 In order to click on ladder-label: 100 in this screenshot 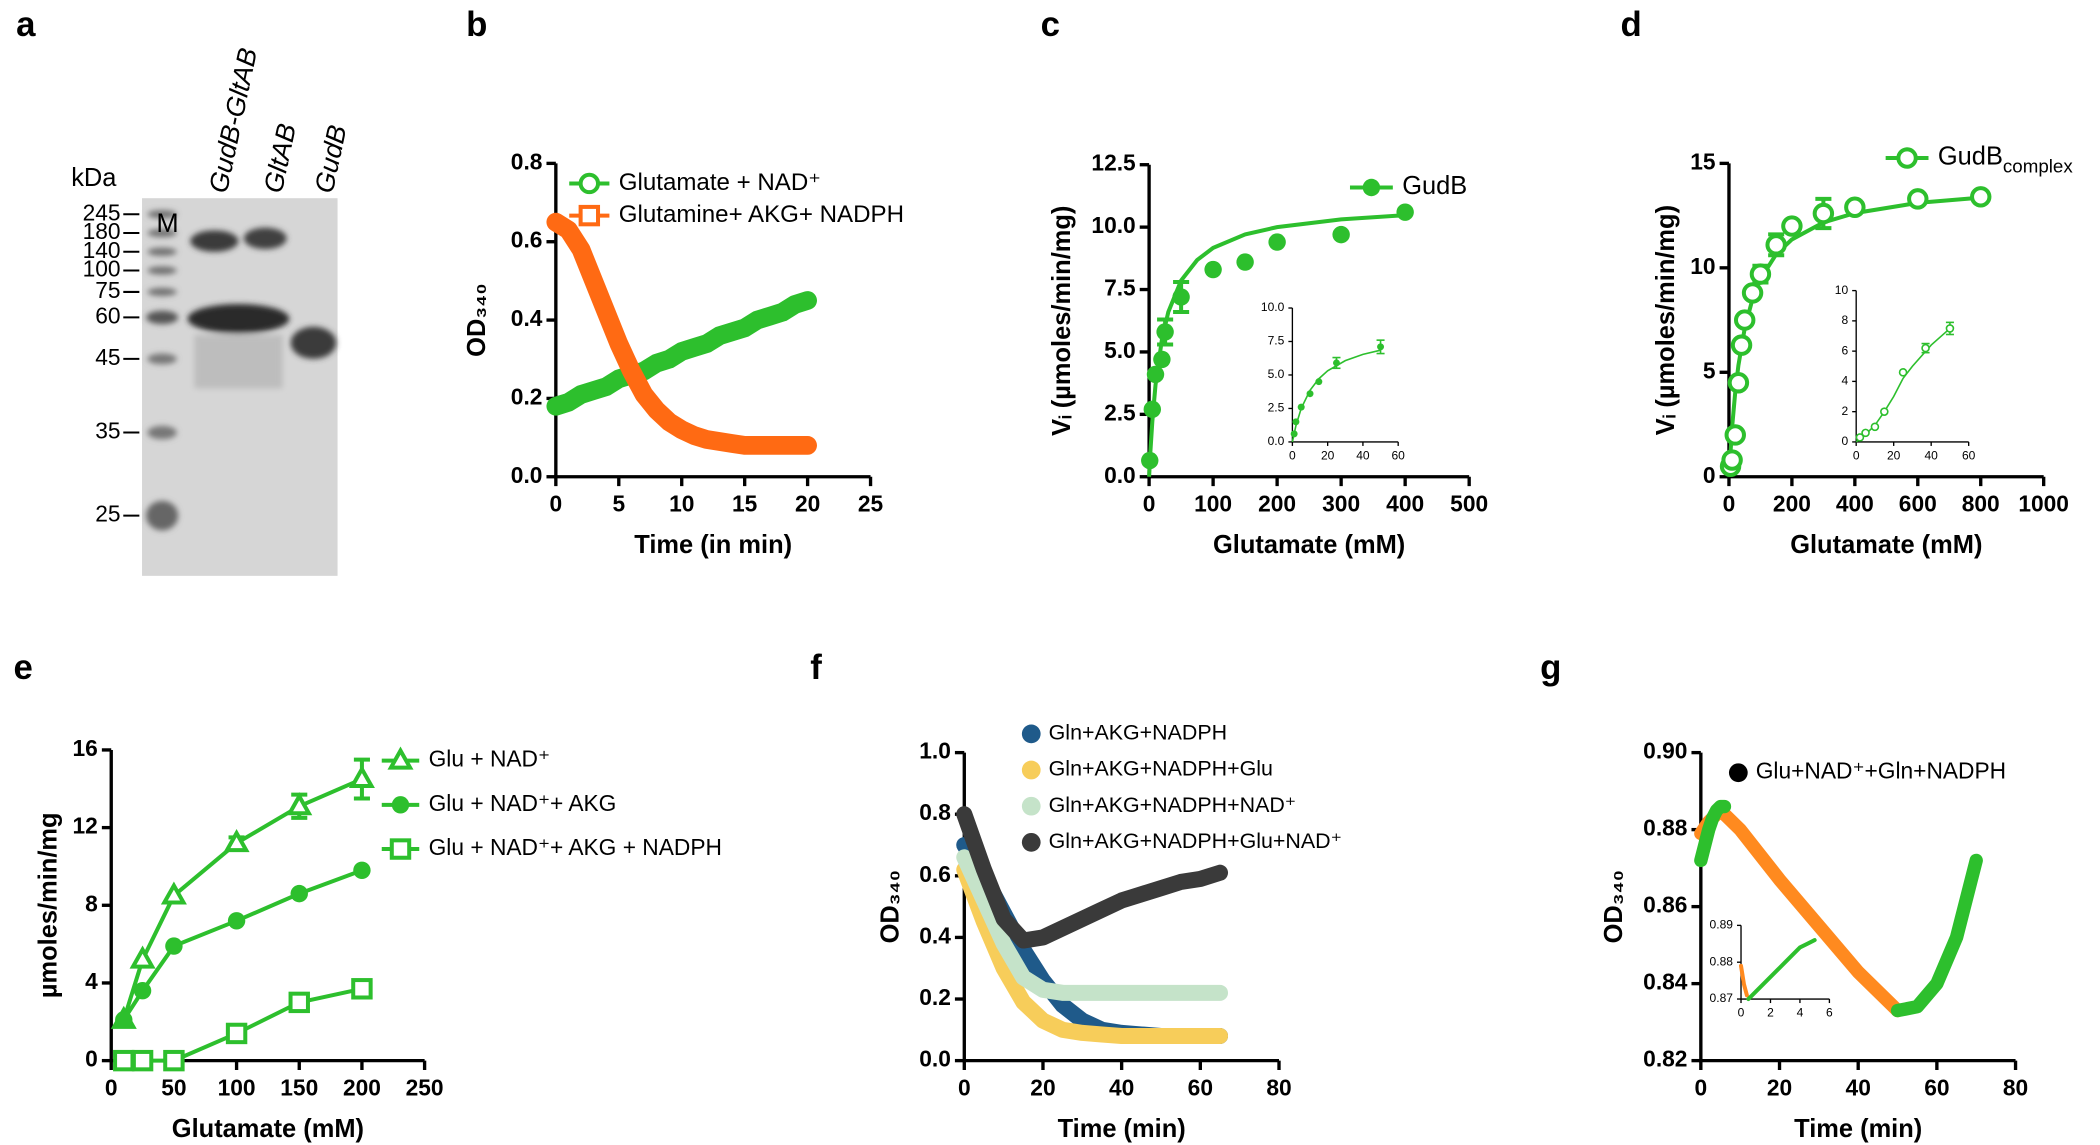, I will do `click(102, 269)`.